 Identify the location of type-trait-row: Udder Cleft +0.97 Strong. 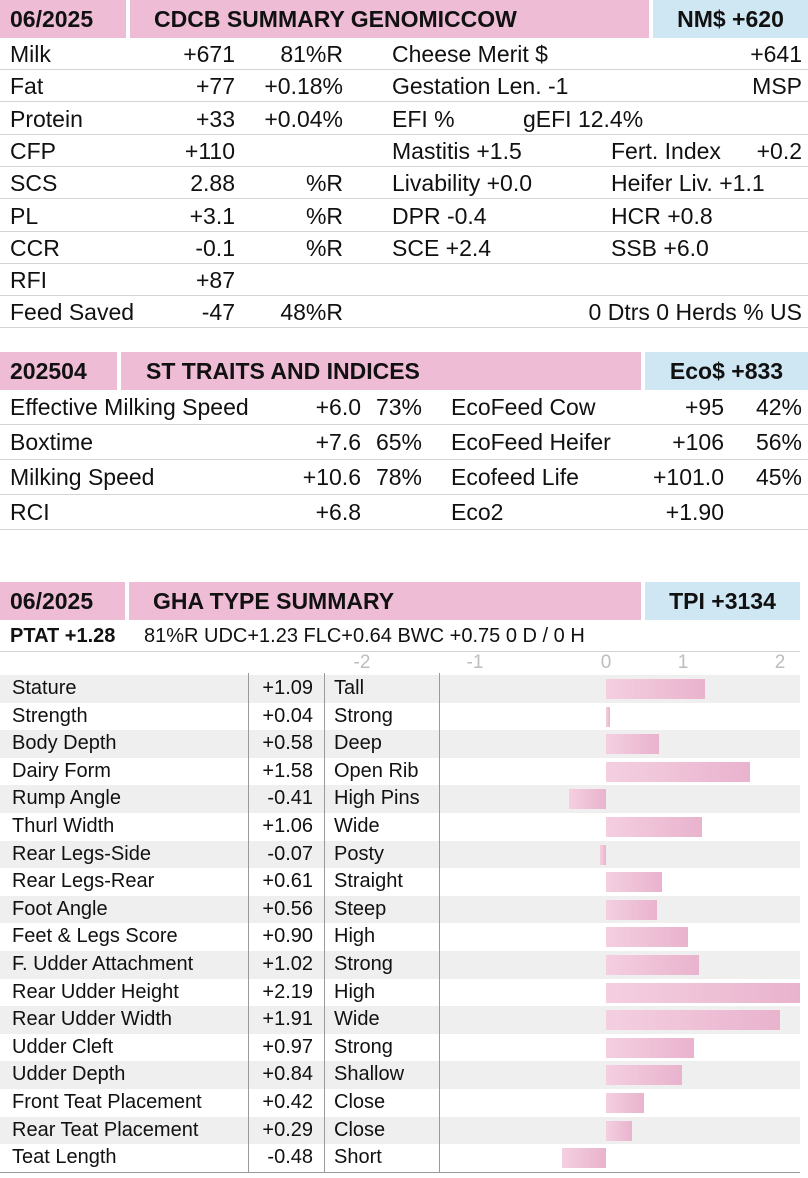
(400, 1048).